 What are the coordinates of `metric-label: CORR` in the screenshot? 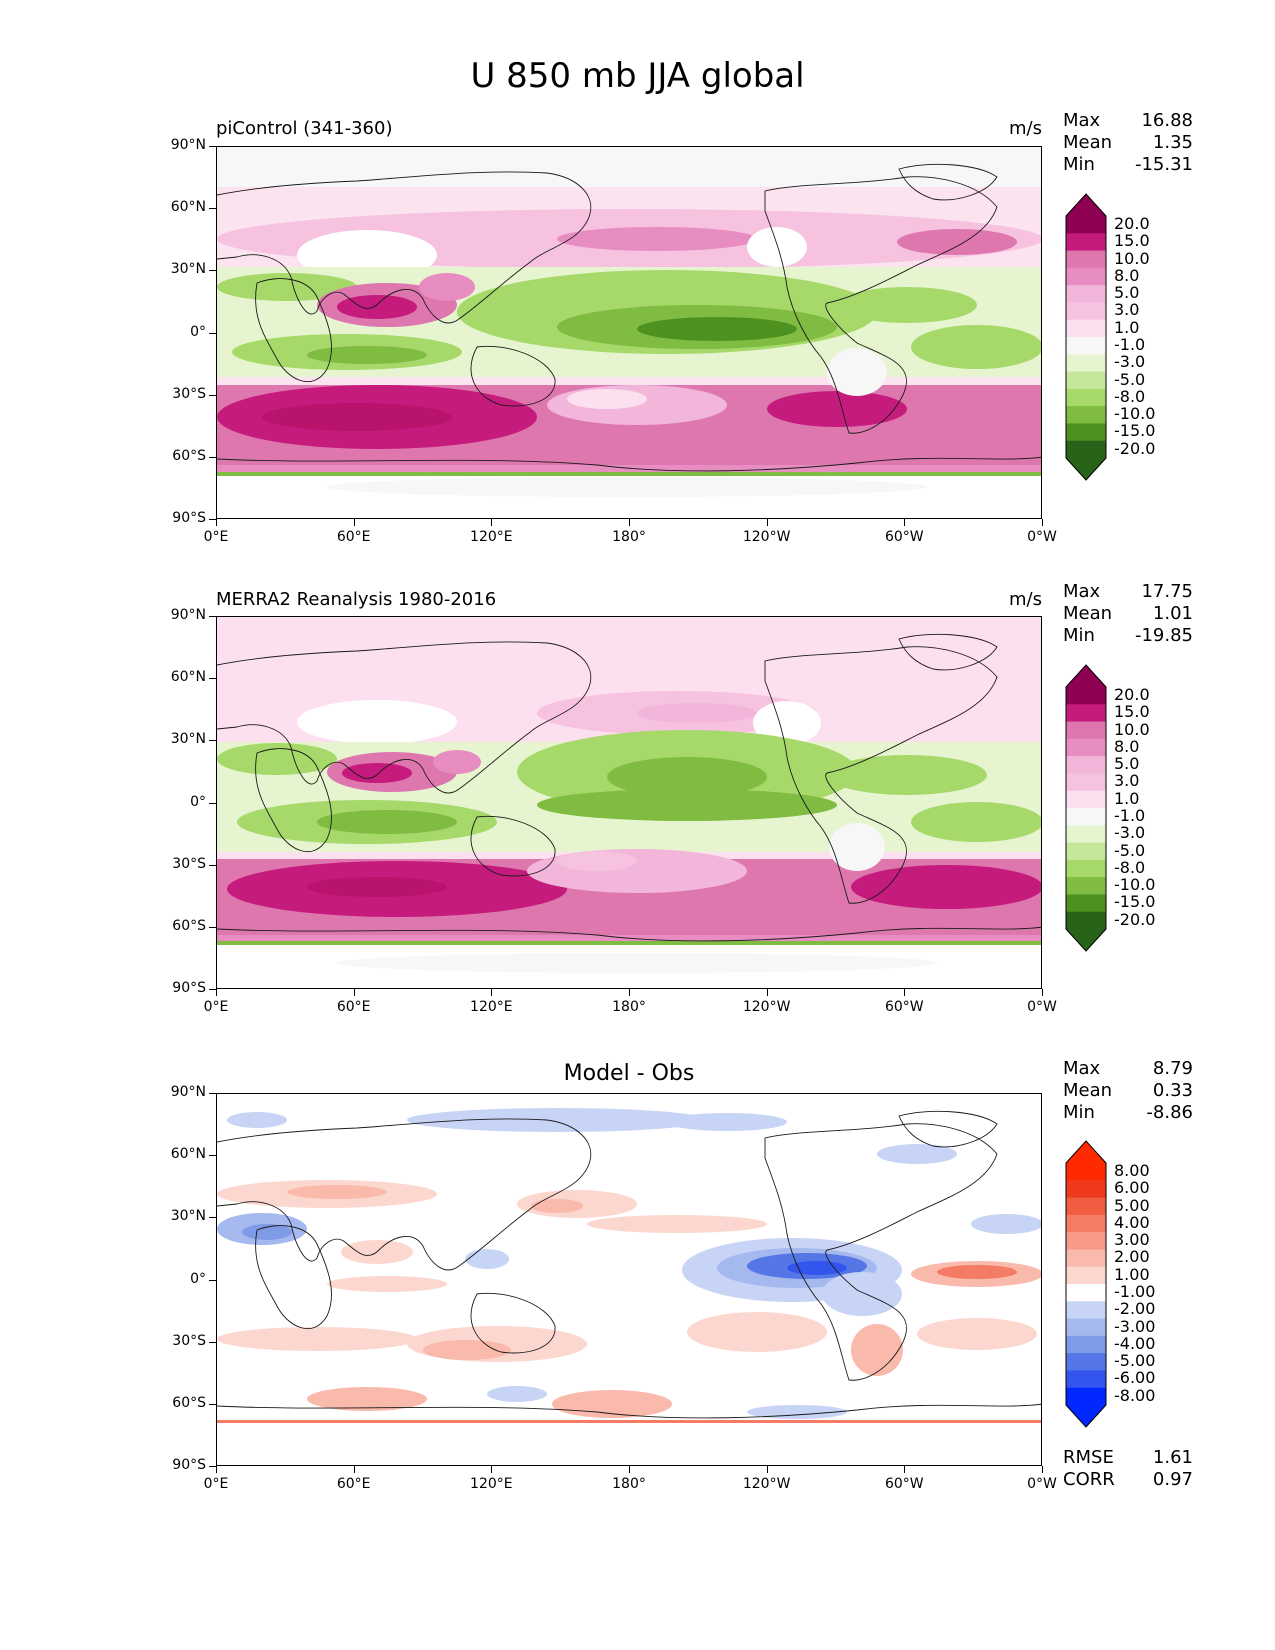 It's located at (1089, 1479).